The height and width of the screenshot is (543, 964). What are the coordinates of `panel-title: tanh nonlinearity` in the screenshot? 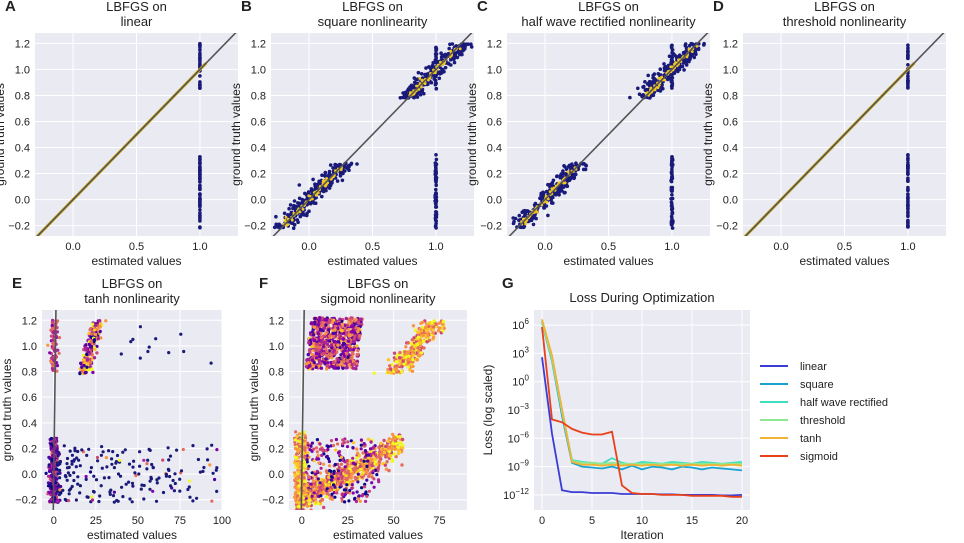 It's located at (132, 298).